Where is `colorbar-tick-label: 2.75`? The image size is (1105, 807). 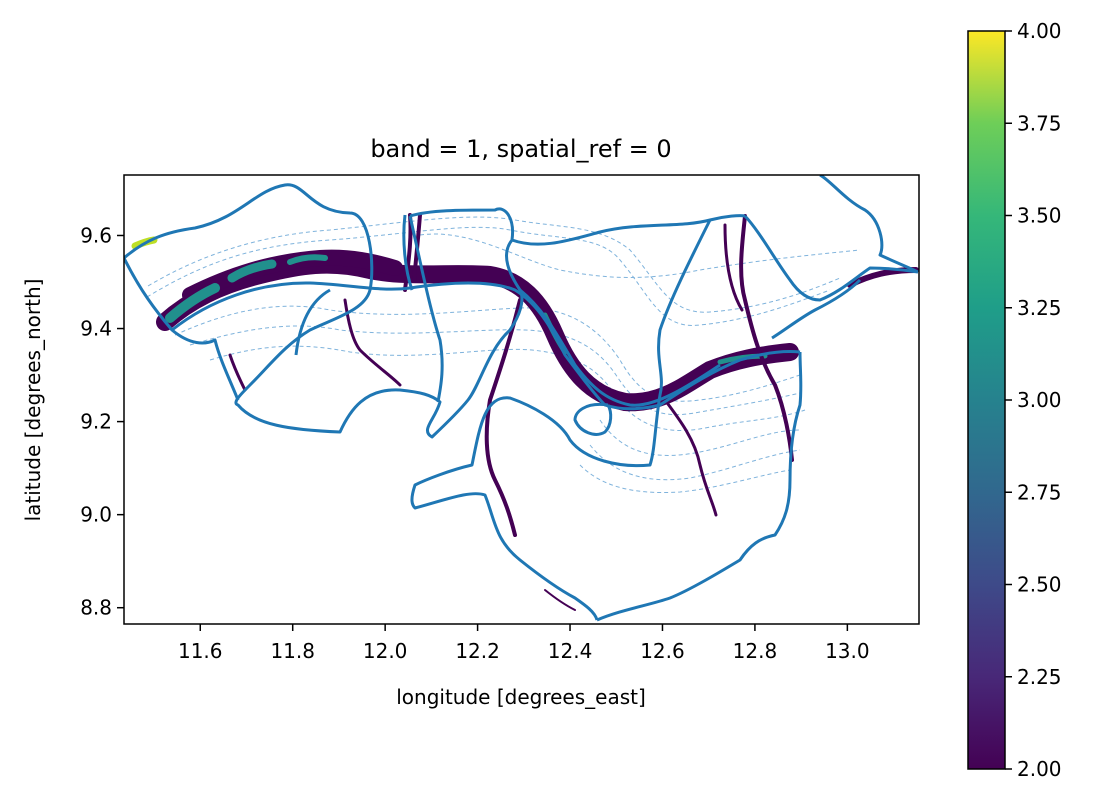 colorbar-tick-label: 2.75 is located at coordinates (1039, 492).